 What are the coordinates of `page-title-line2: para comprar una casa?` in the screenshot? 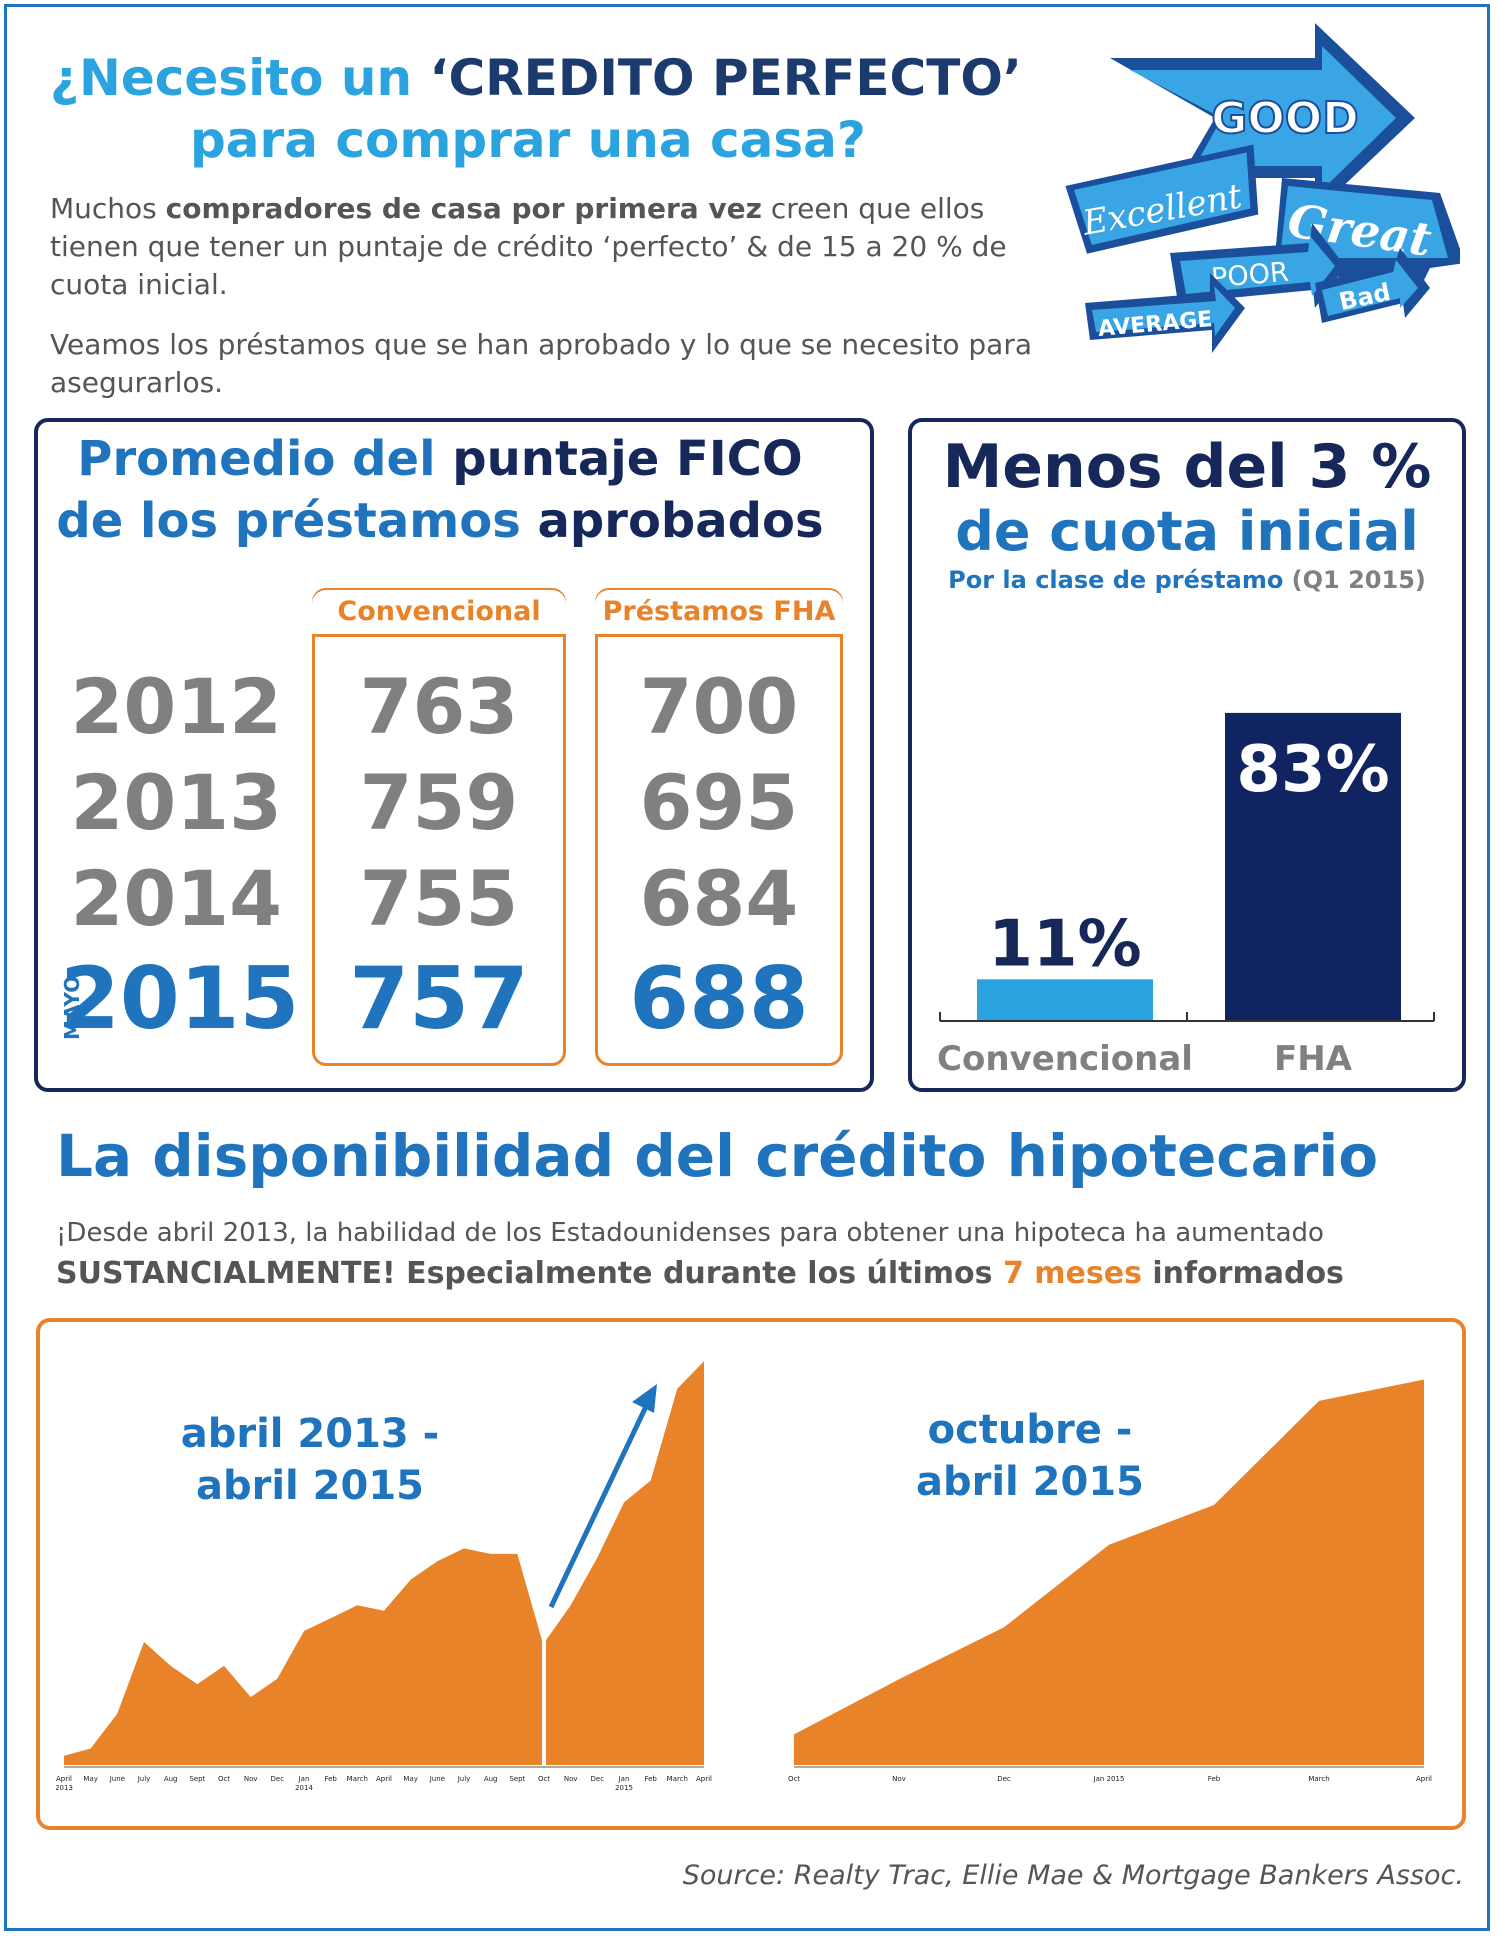 It's located at (528, 140).